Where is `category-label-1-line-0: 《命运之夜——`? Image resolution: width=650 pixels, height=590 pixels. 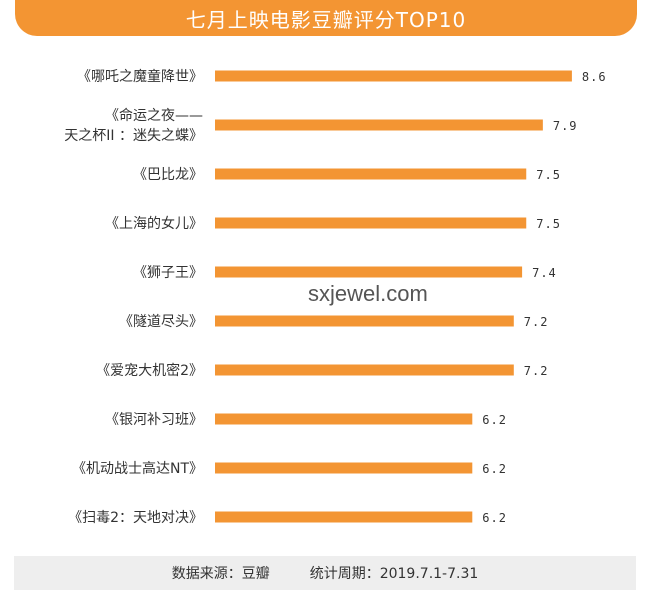 category-label-1-line-0: 《命运之夜—— is located at coordinates (154, 115).